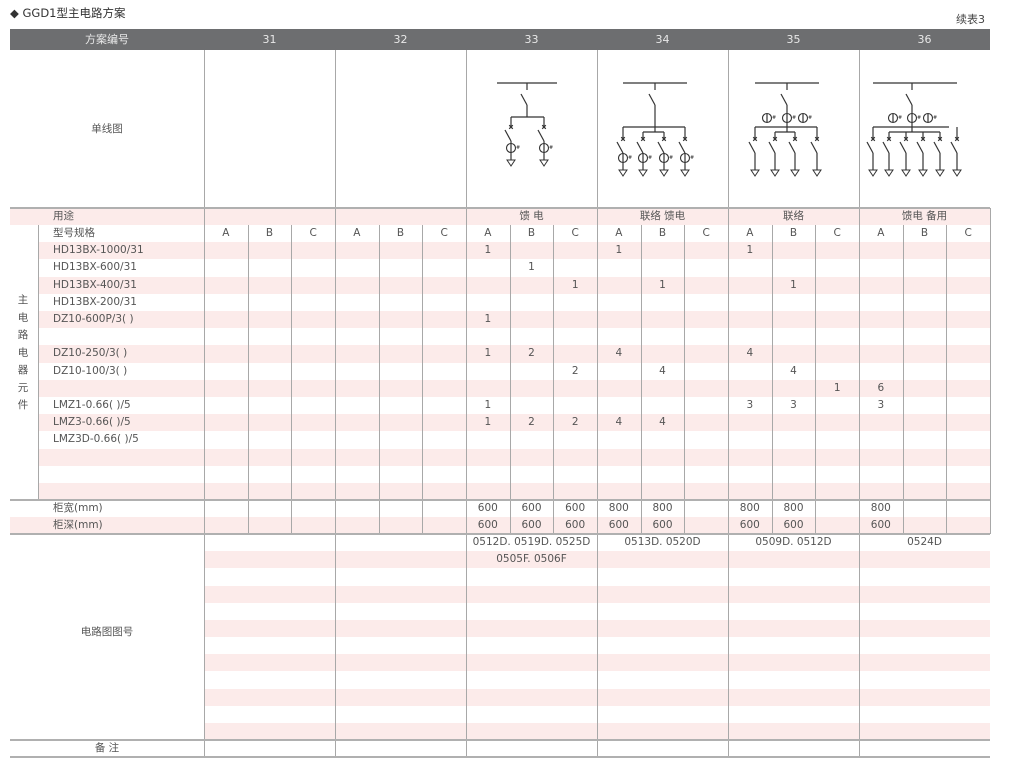 The height and width of the screenshot is (764, 1013). What do you see at coordinates (793, 405) in the screenshot?
I see `component-qty: 3` at bounding box center [793, 405].